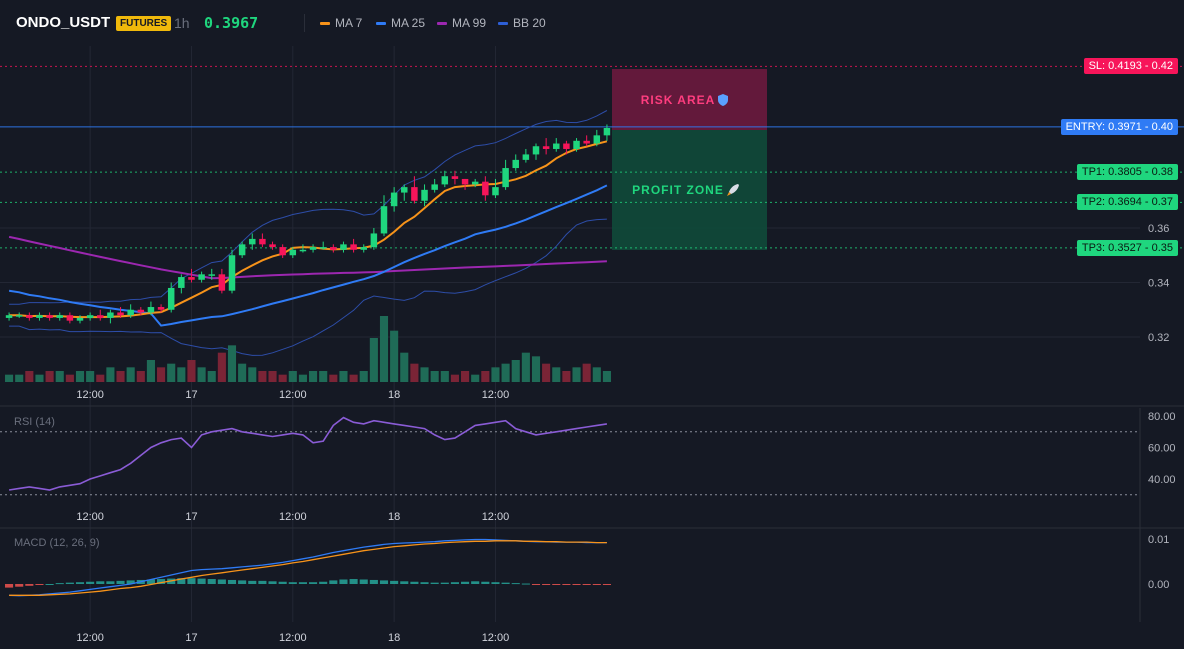 The width and height of the screenshot is (1184, 649). I want to click on level-label-4: TP3: 0.3527 - 0.35, so click(1127, 247).